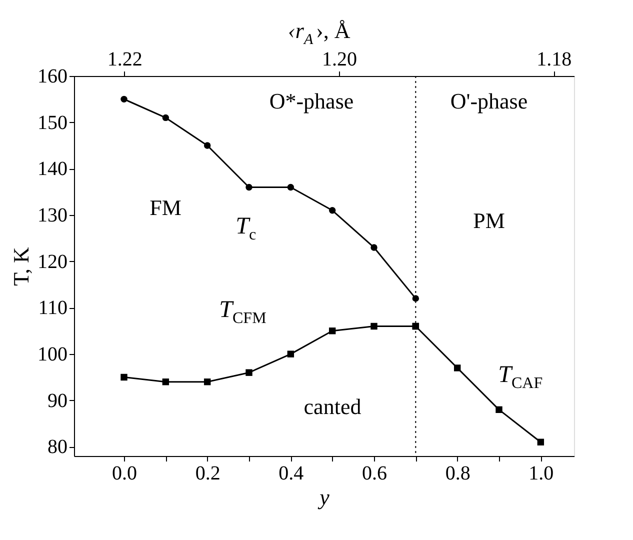 This screenshot has width=633, height=540. I want to click on x-tick-label: 0.0, so click(124, 473).